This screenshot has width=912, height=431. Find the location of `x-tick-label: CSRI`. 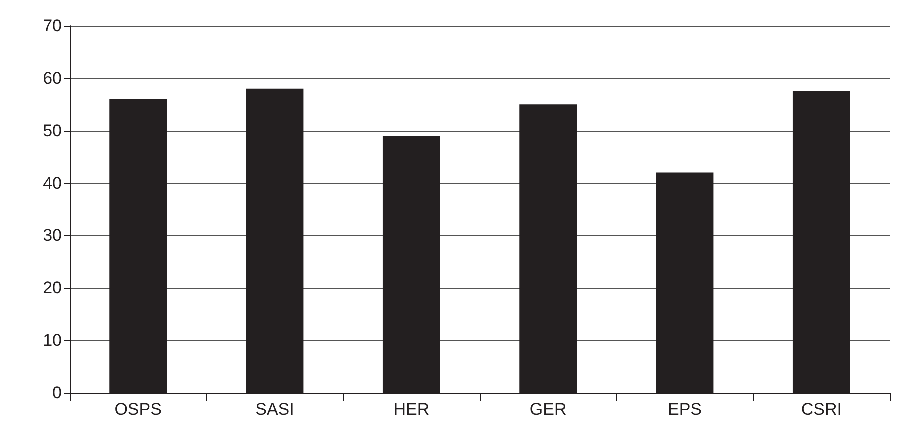

x-tick-label: CSRI is located at coordinates (821, 409).